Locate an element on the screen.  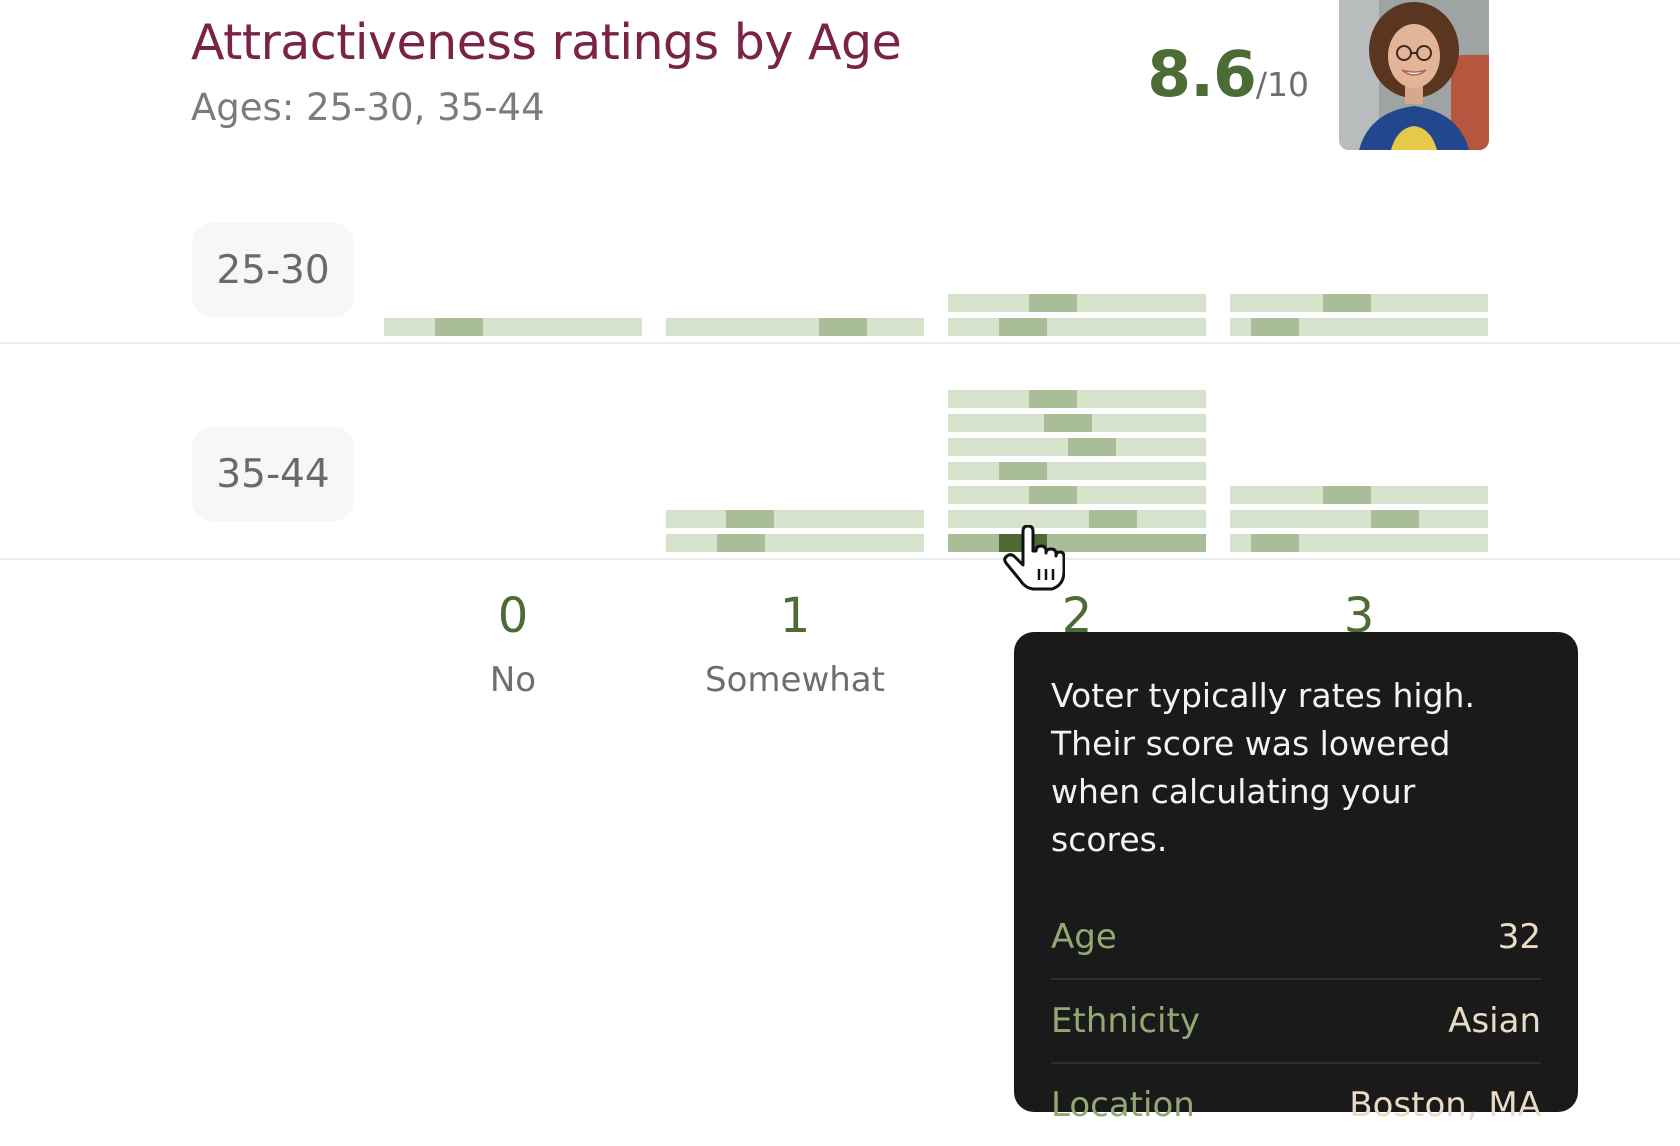
age-group-label-25-30: 25-30 is located at coordinates (273, 270).